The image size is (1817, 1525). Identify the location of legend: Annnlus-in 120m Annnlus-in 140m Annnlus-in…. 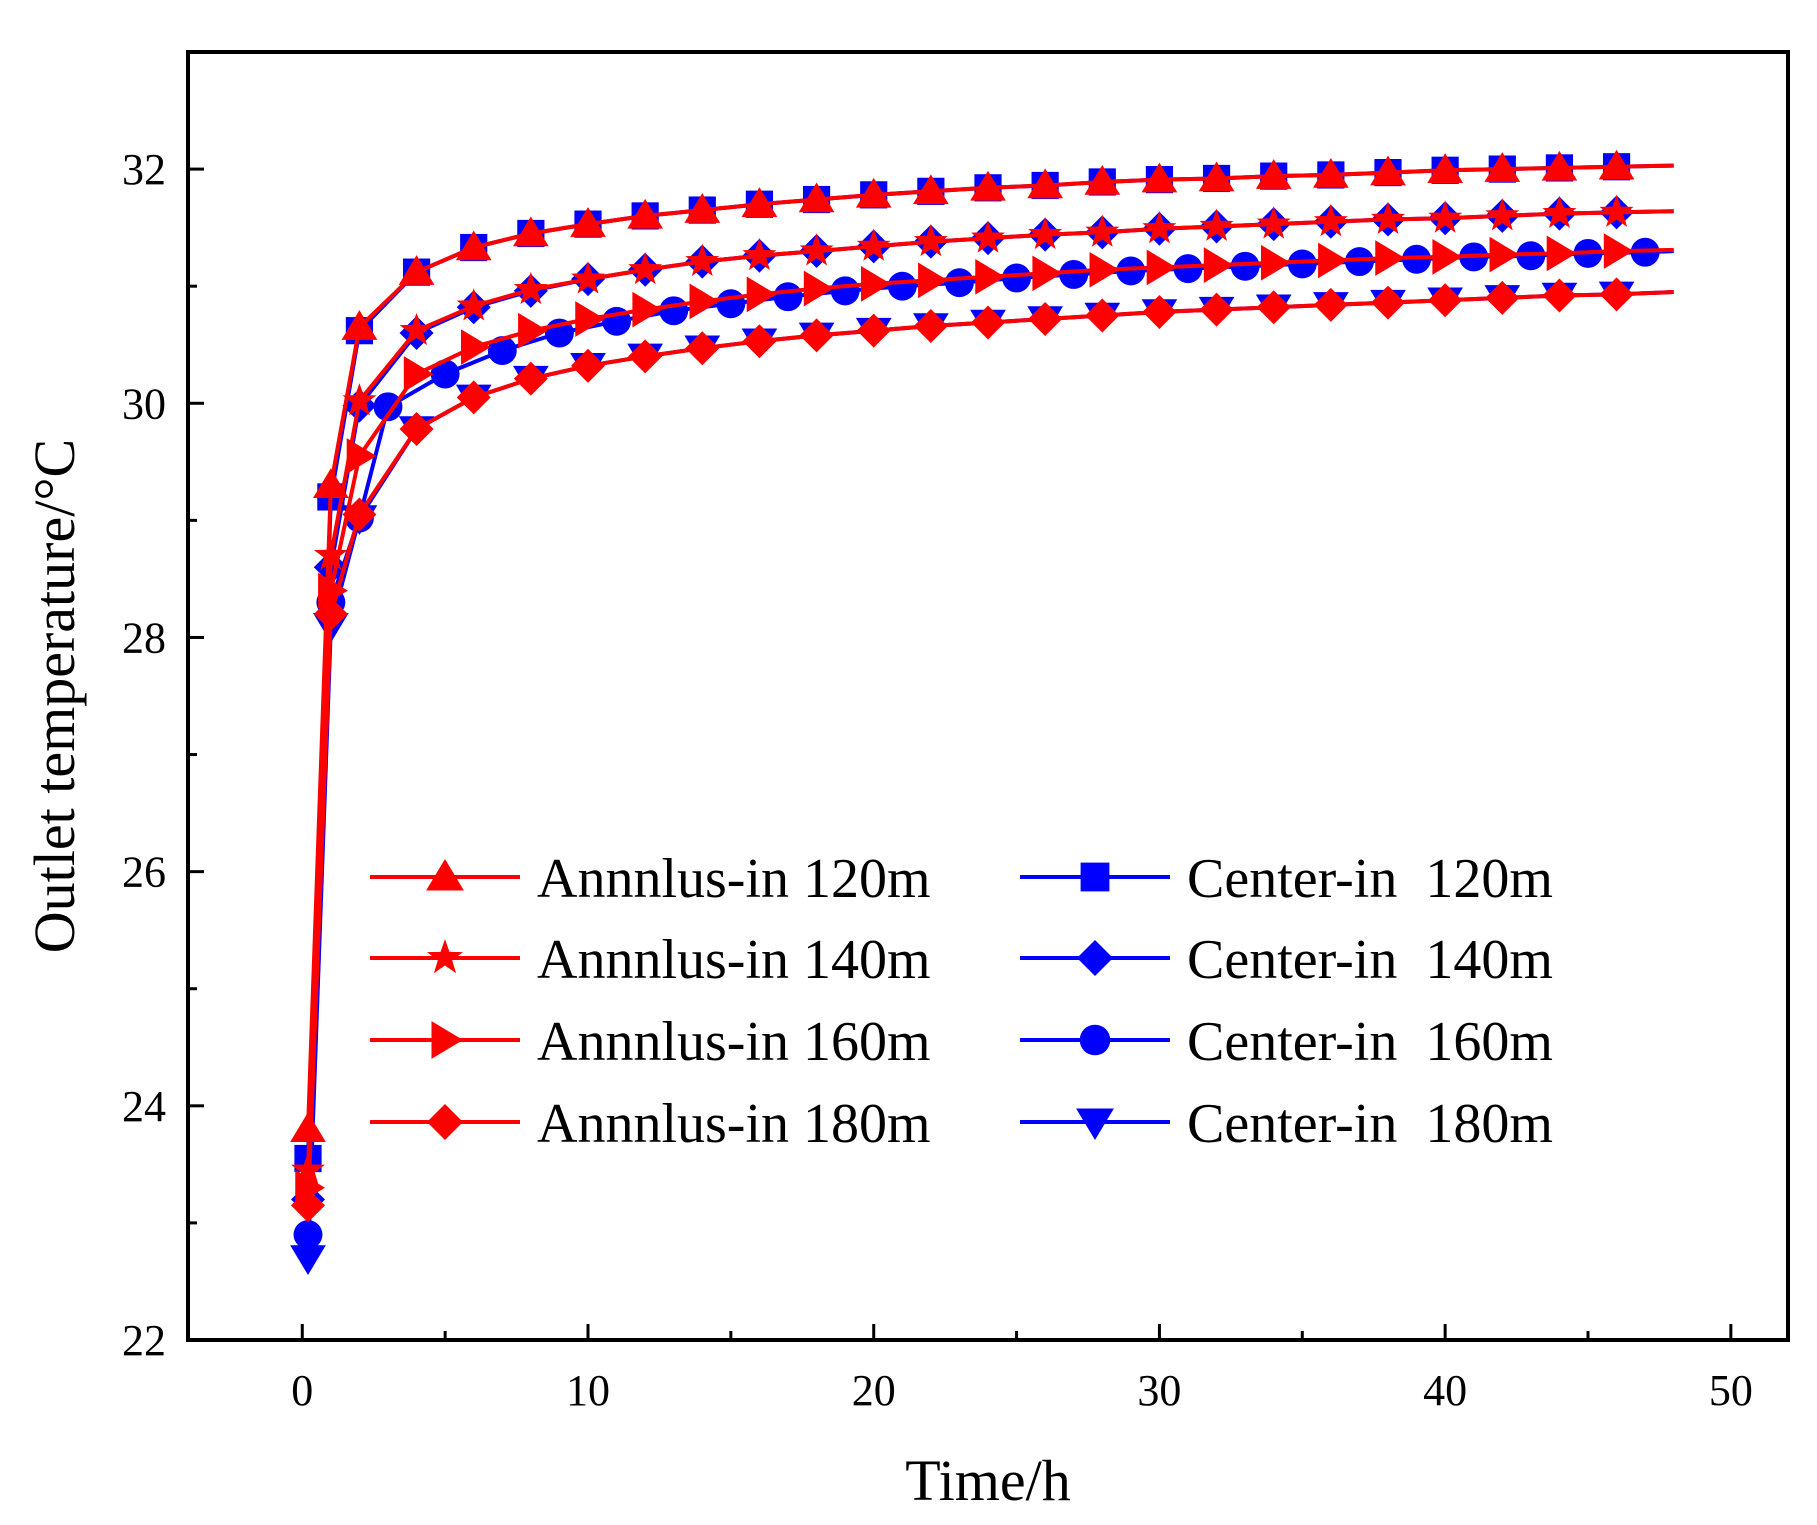
(961, 1001).